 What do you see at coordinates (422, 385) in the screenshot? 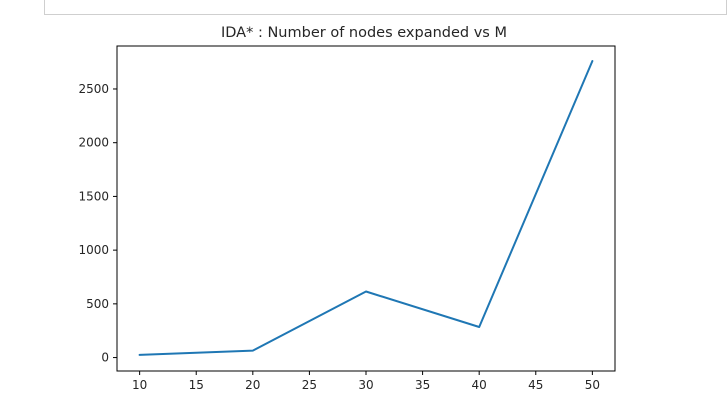
I see `x-tick-label: 35` at bounding box center [422, 385].